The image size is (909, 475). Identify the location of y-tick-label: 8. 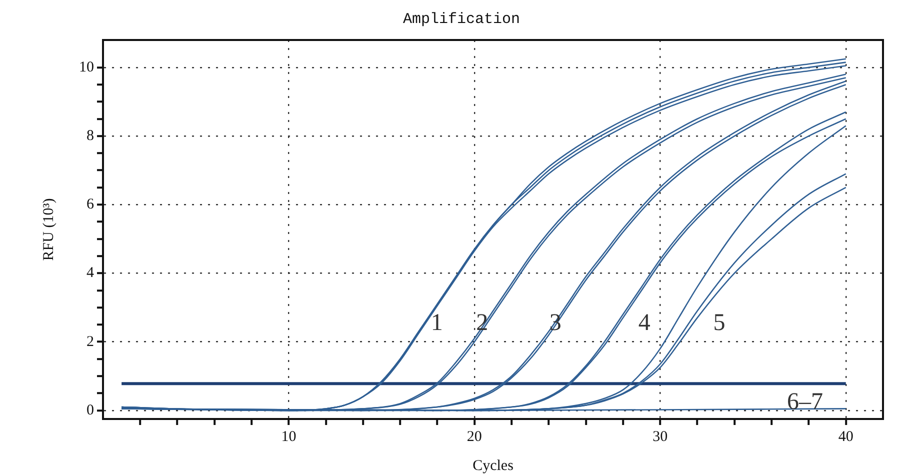
(90, 136).